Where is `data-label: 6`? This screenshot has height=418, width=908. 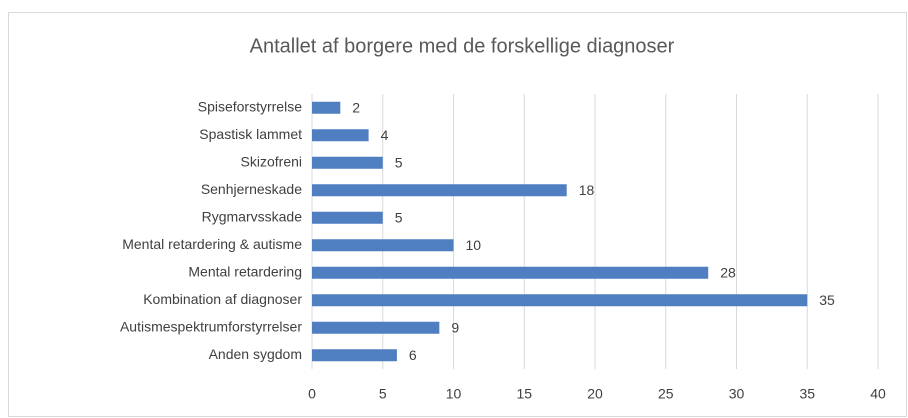 data-label: 6 is located at coordinates (413, 355).